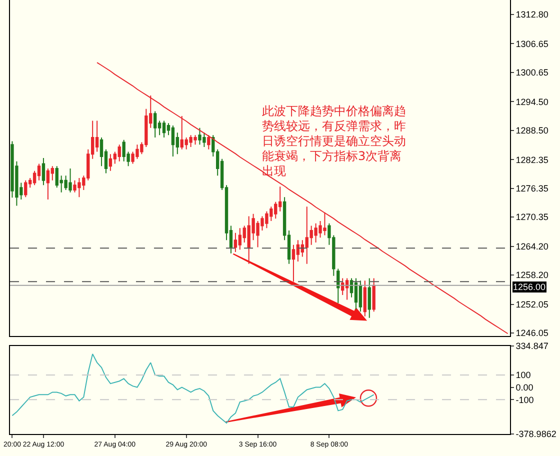  I want to click on y-tick-label: 0.00, so click(525, 387).